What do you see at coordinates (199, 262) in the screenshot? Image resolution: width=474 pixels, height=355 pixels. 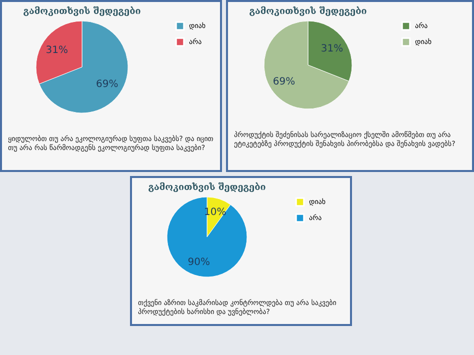 I see `data-label: 90%` at bounding box center [199, 262].